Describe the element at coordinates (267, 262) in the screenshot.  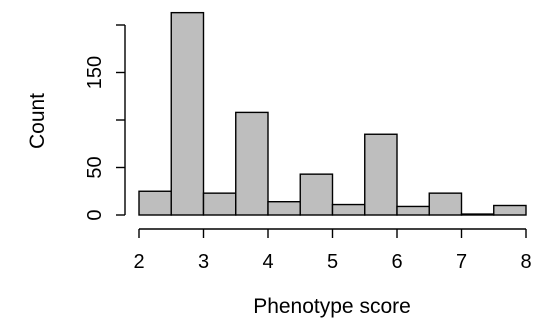
I see `x-tick-label-2: 4` at that location.